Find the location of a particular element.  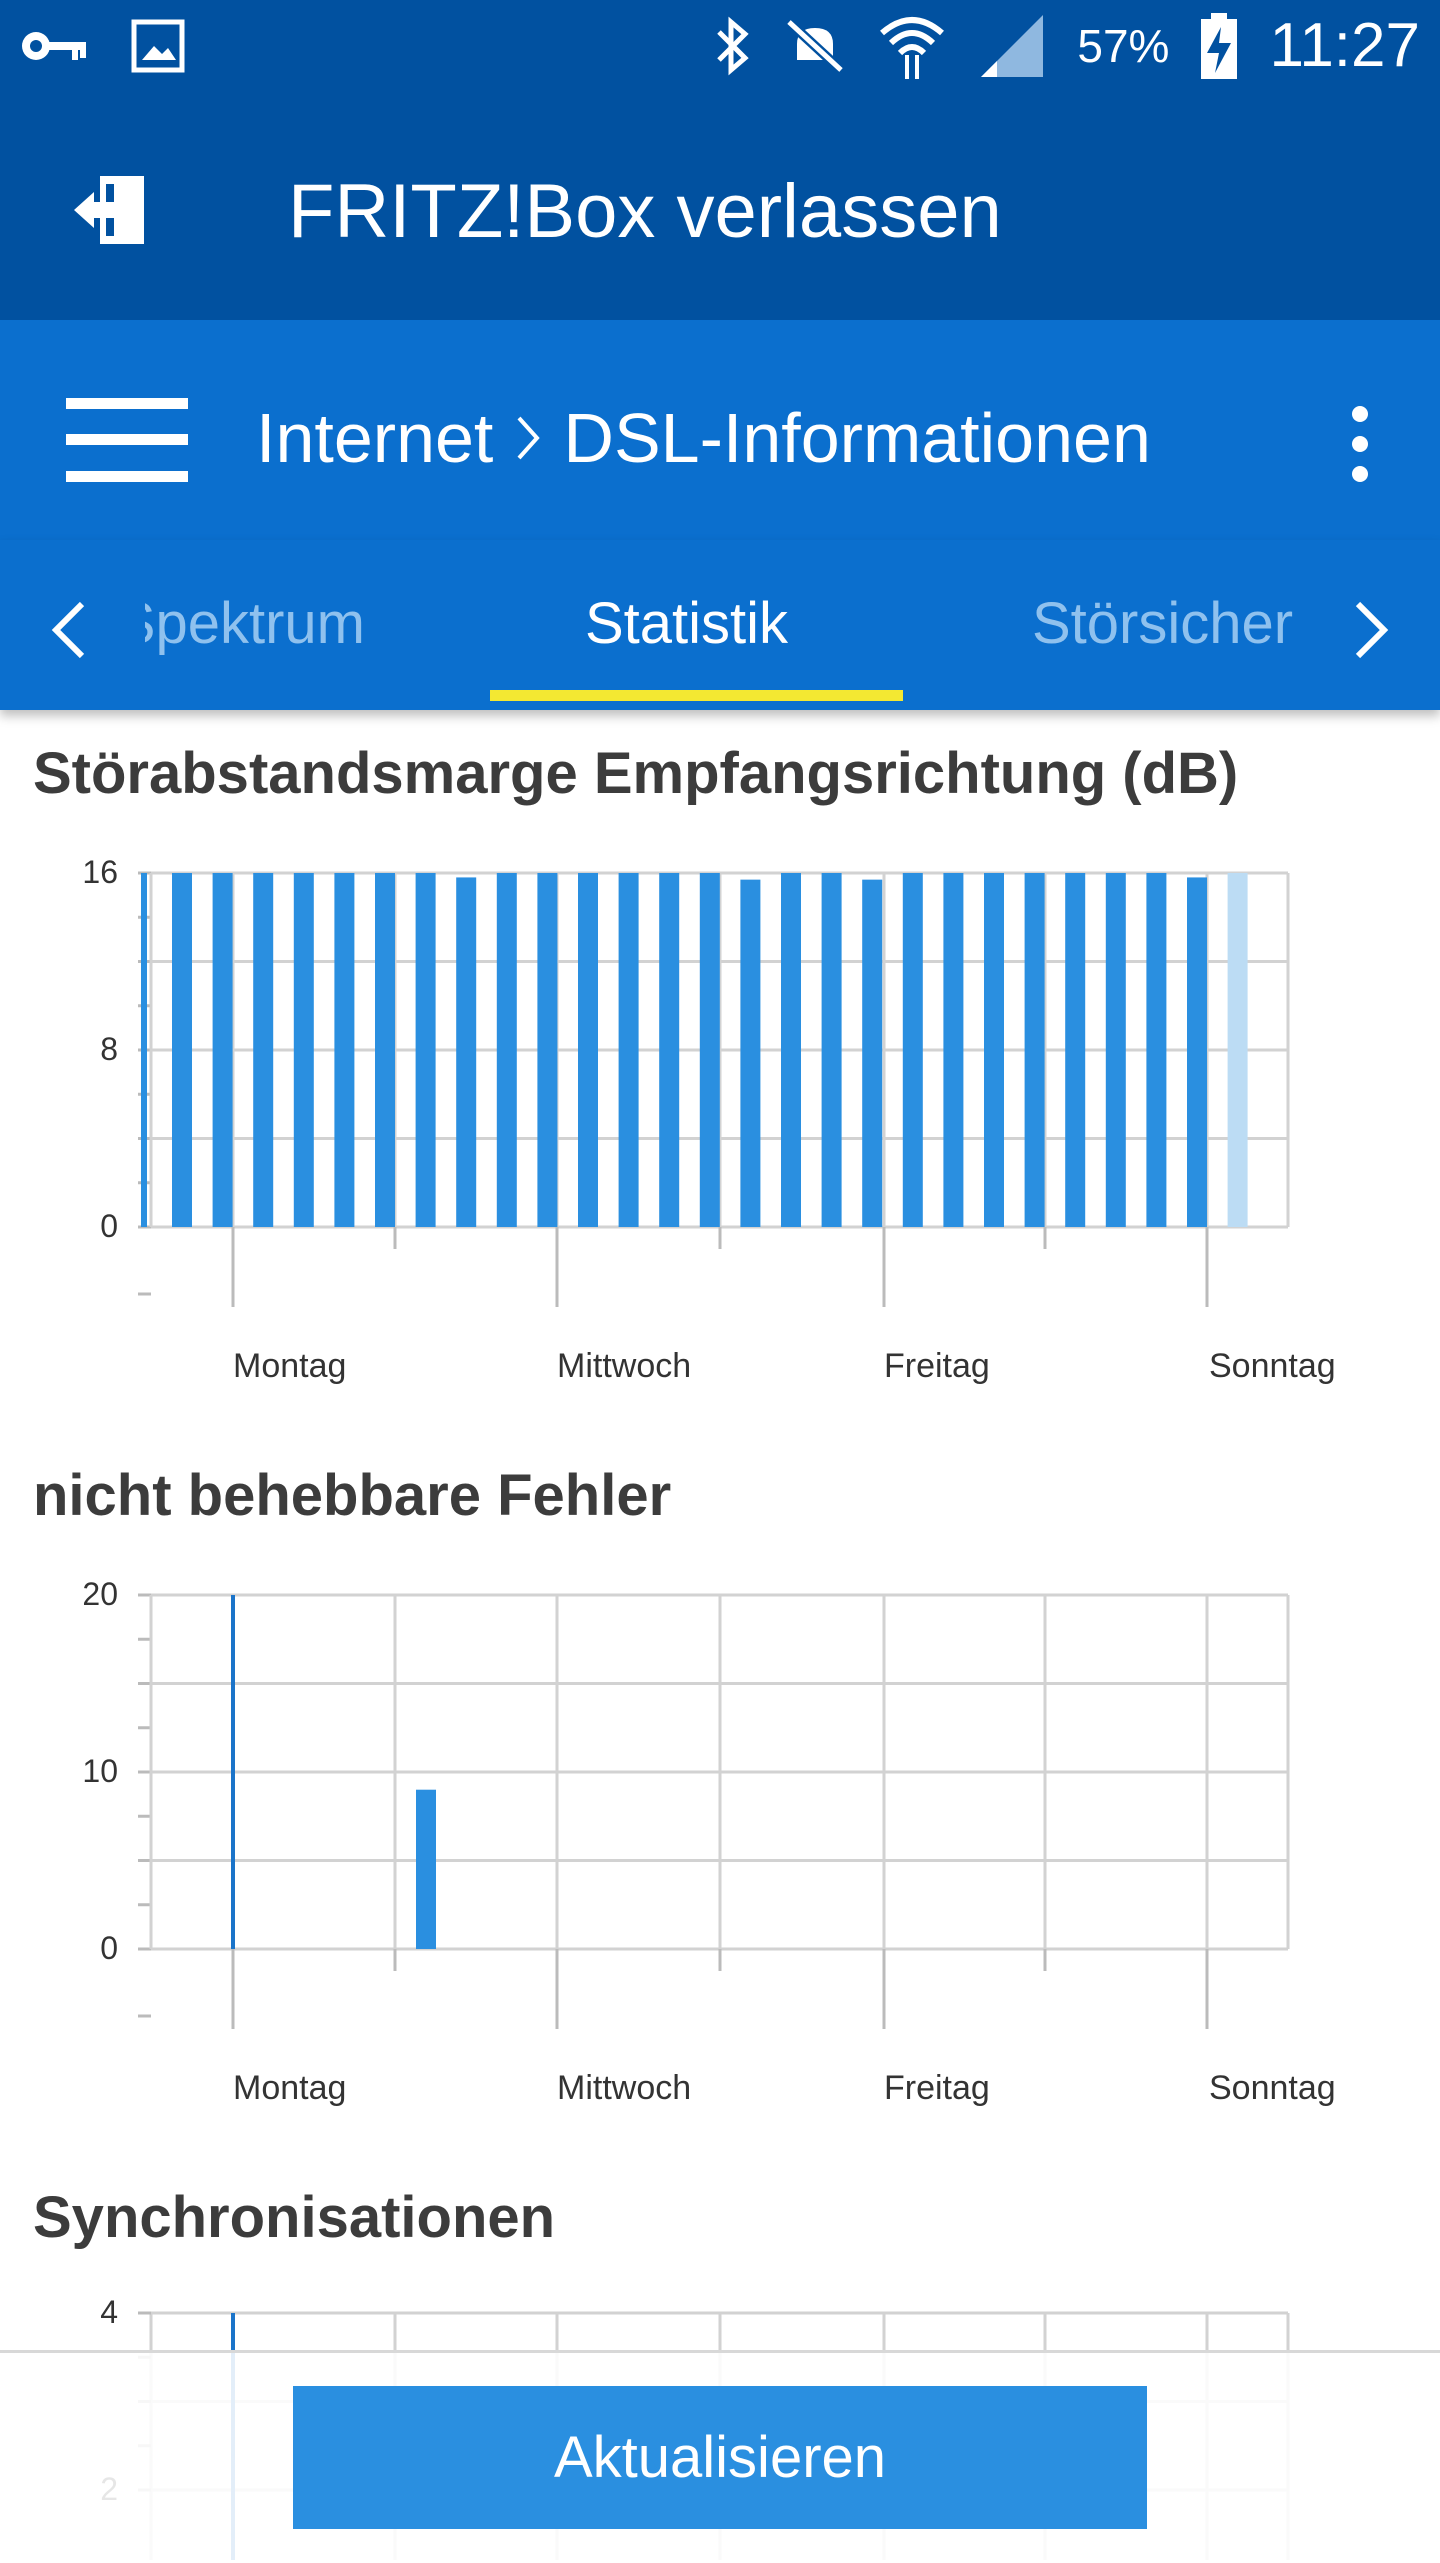

breadcrumb-section: Internet is located at coordinates (375, 438).